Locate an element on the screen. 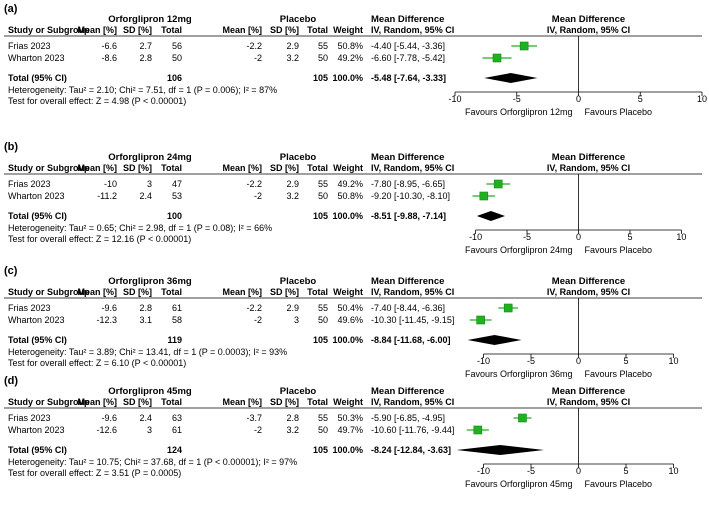 This screenshot has height=509, width=709. treatment-mean-header: Mean [%] is located at coordinates (97, 30).